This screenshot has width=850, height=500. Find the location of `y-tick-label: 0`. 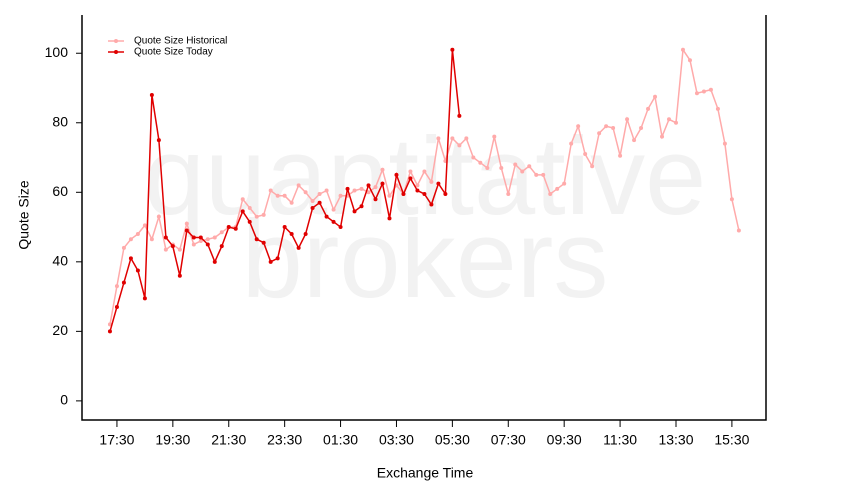

y-tick-label: 0 is located at coordinates (64, 400).